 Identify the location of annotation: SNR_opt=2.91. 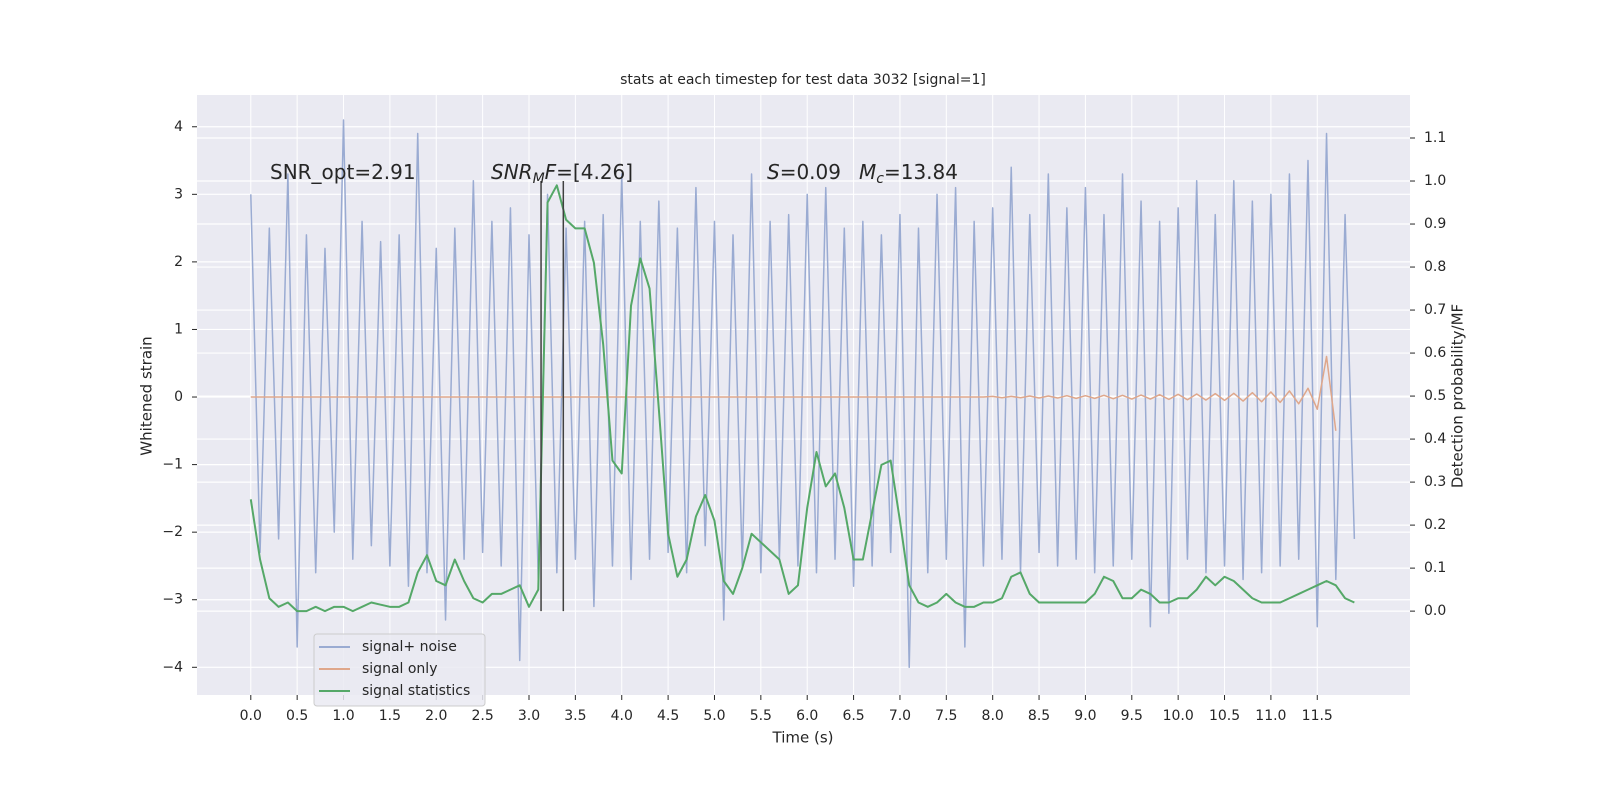
(343, 172).